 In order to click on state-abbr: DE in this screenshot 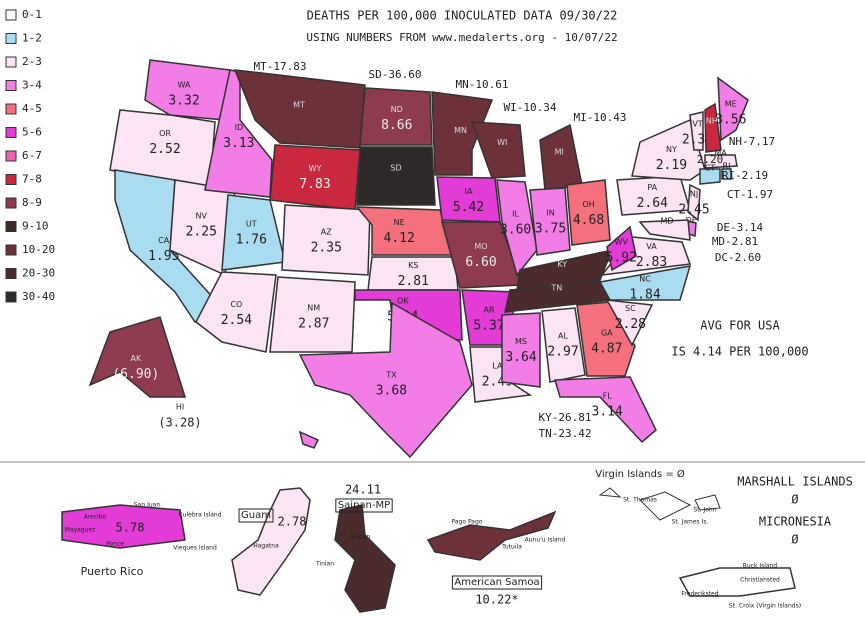, I will do `click(691, 220)`.